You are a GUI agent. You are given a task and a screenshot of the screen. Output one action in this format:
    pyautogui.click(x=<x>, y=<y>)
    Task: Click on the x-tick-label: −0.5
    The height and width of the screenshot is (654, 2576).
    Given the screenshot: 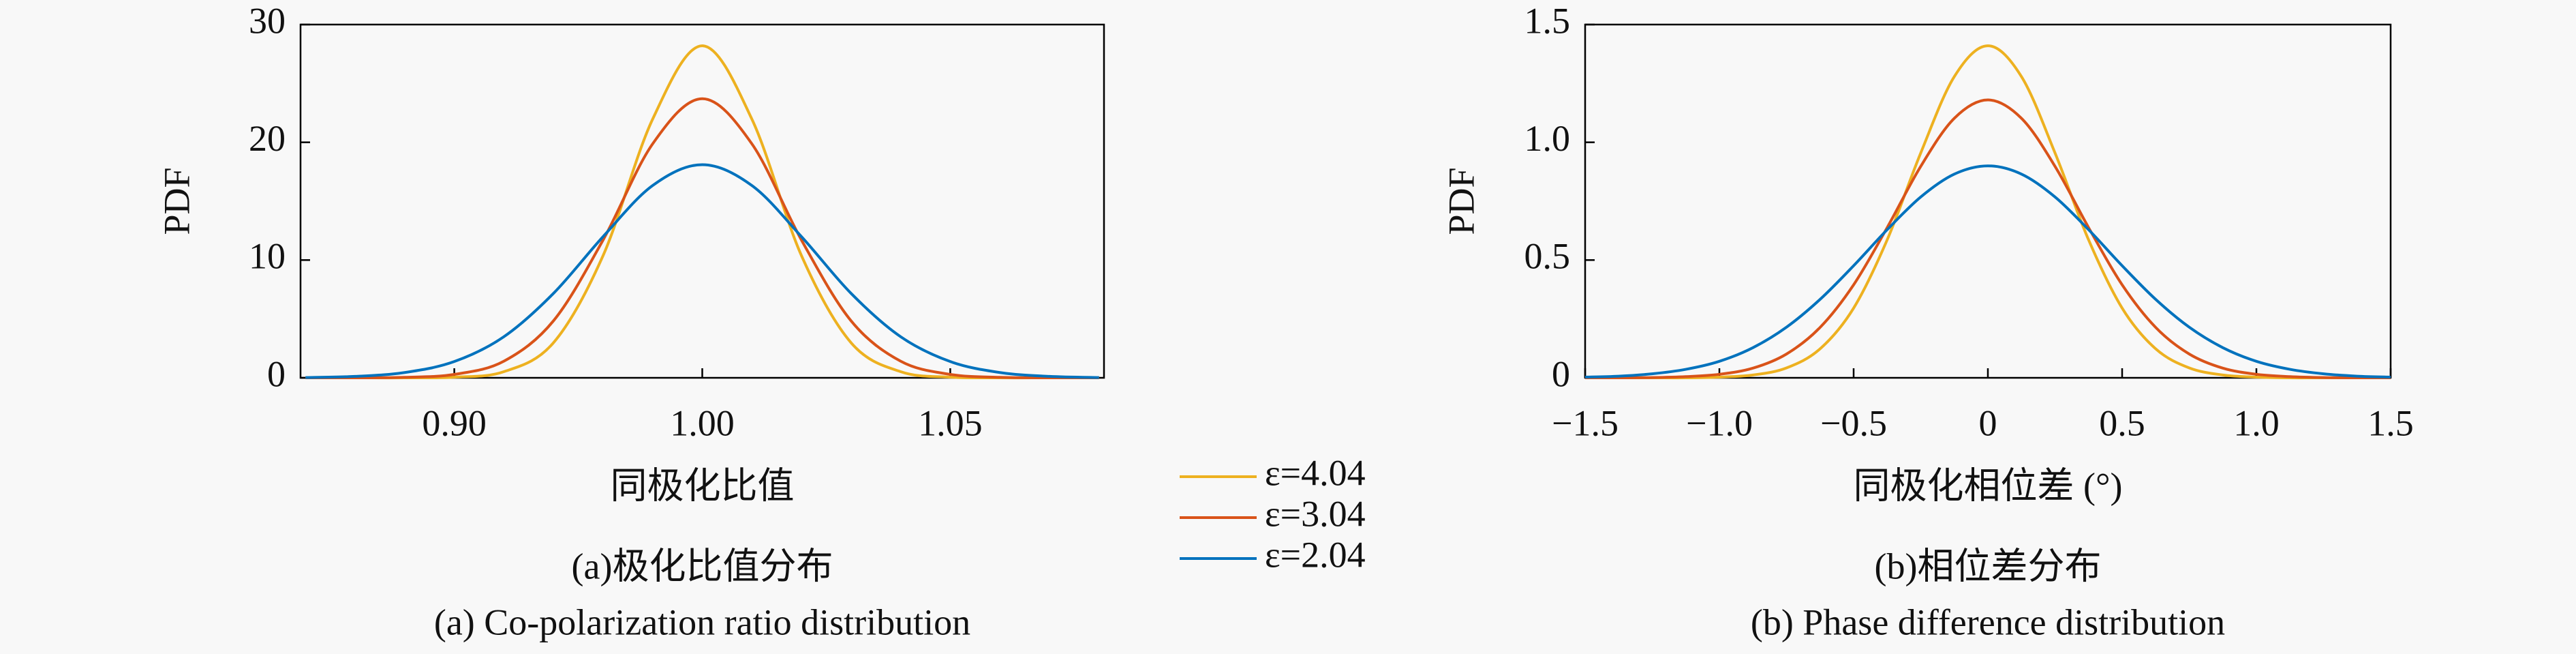 What is the action you would take?
    pyautogui.click(x=1854, y=422)
    